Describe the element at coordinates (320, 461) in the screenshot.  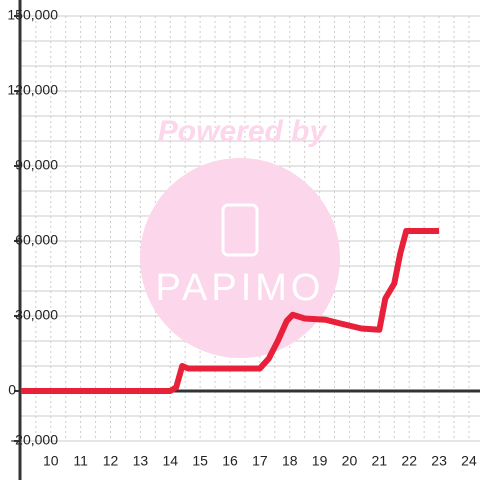
I see `x-tick-label: 19` at that location.